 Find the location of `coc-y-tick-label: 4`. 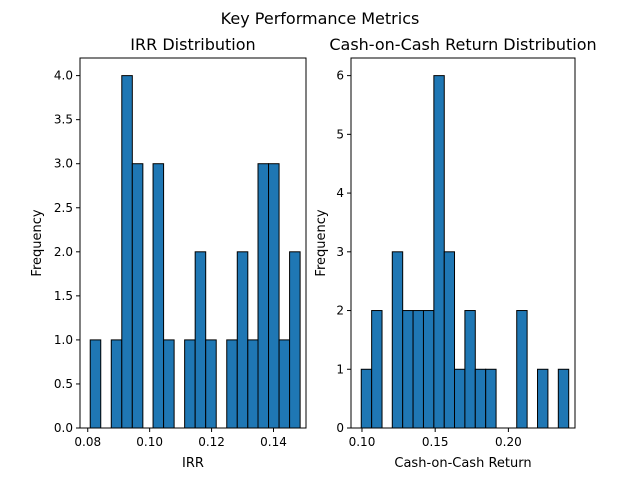

coc-y-tick-label: 4 is located at coordinates (340, 193).